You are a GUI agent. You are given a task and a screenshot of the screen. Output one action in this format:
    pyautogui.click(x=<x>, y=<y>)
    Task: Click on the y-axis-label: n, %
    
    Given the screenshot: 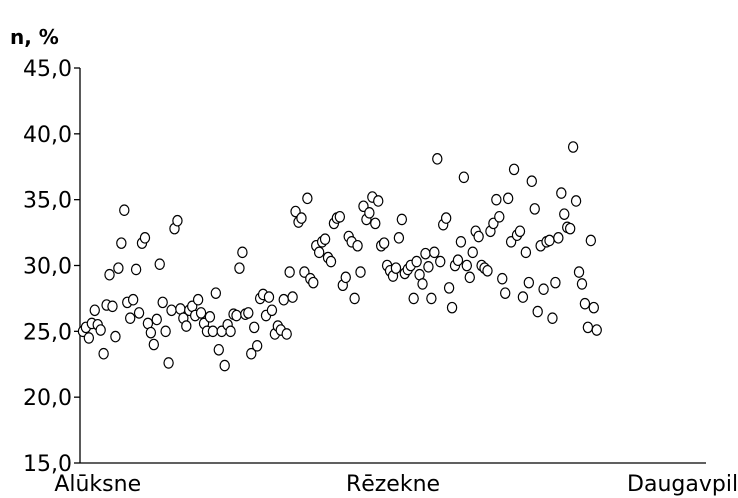 What is the action you would take?
    pyautogui.click(x=34, y=37)
    